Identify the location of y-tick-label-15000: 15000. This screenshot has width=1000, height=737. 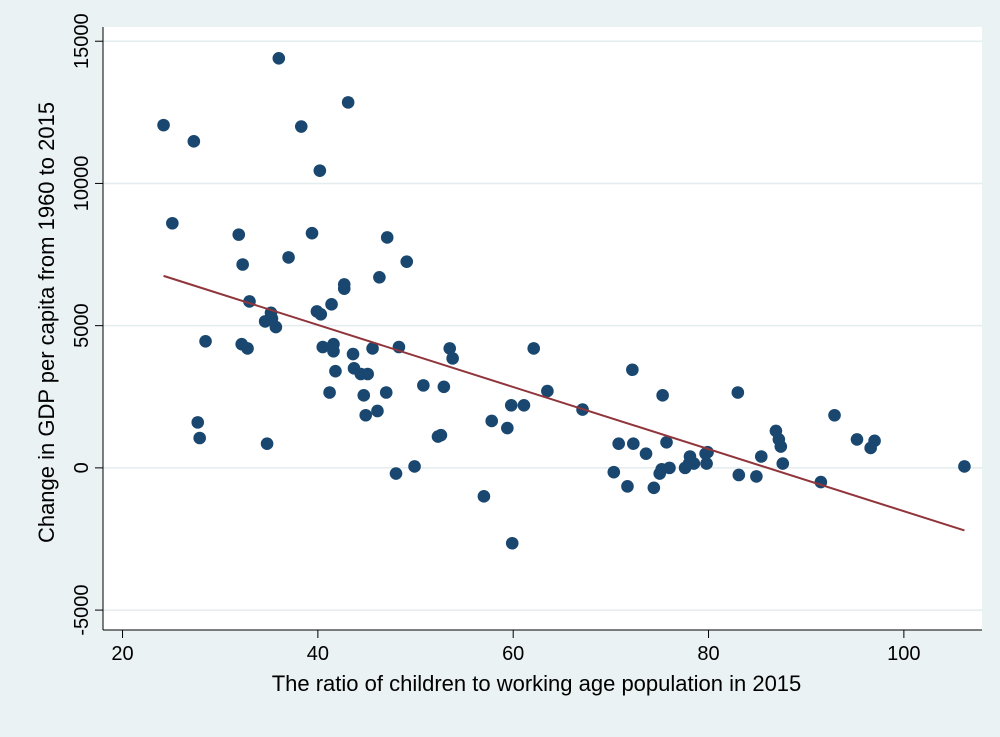
(82, 41).